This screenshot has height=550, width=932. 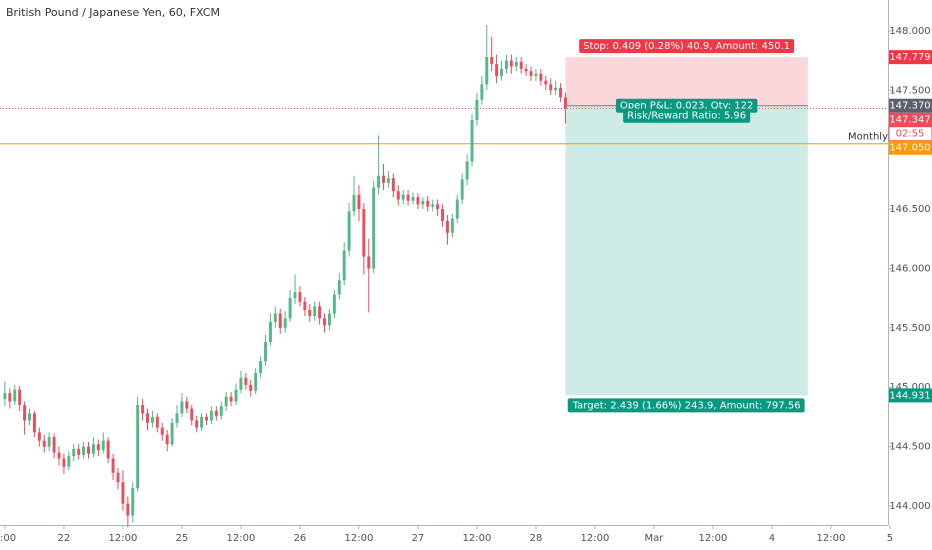 What do you see at coordinates (182, 538) in the screenshot?
I see `x-tick-label: 25` at bounding box center [182, 538].